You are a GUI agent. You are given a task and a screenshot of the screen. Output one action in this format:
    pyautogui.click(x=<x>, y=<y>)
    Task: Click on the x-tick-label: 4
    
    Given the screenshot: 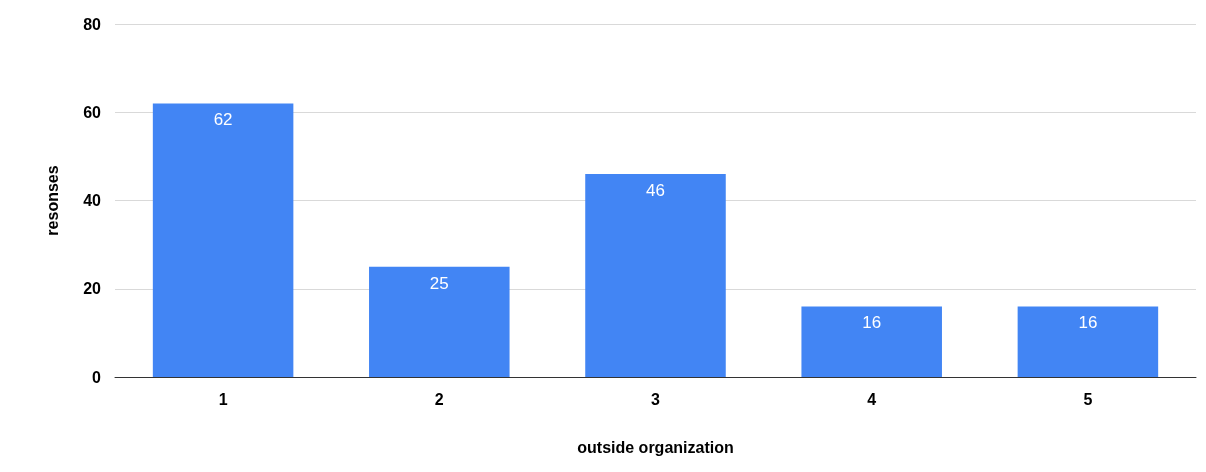 What is the action you would take?
    pyautogui.click(x=872, y=399)
    